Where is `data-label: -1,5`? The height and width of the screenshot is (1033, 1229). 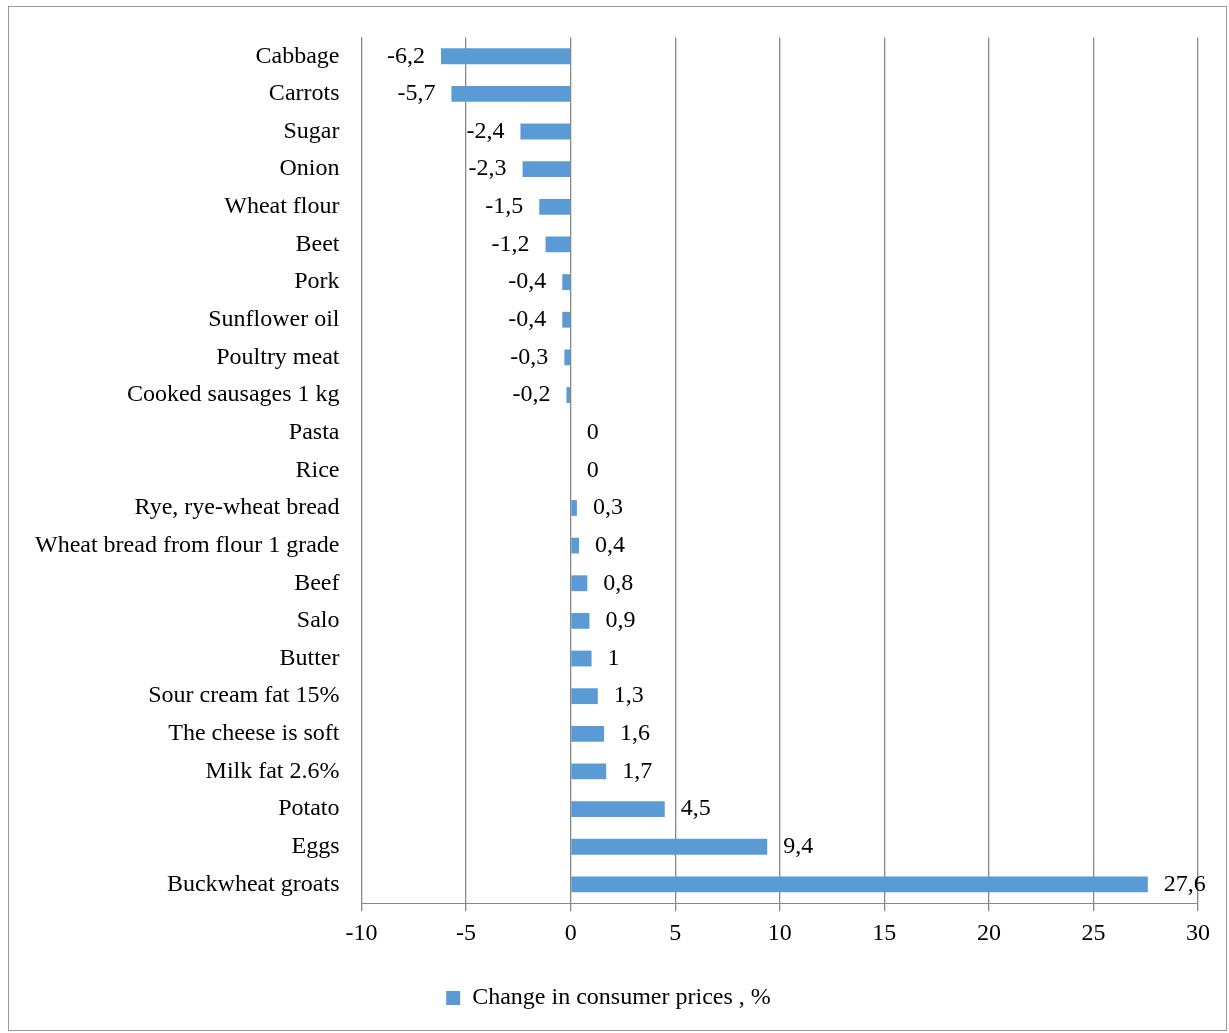 data-label: -1,5 is located at coordinates (504, 205).